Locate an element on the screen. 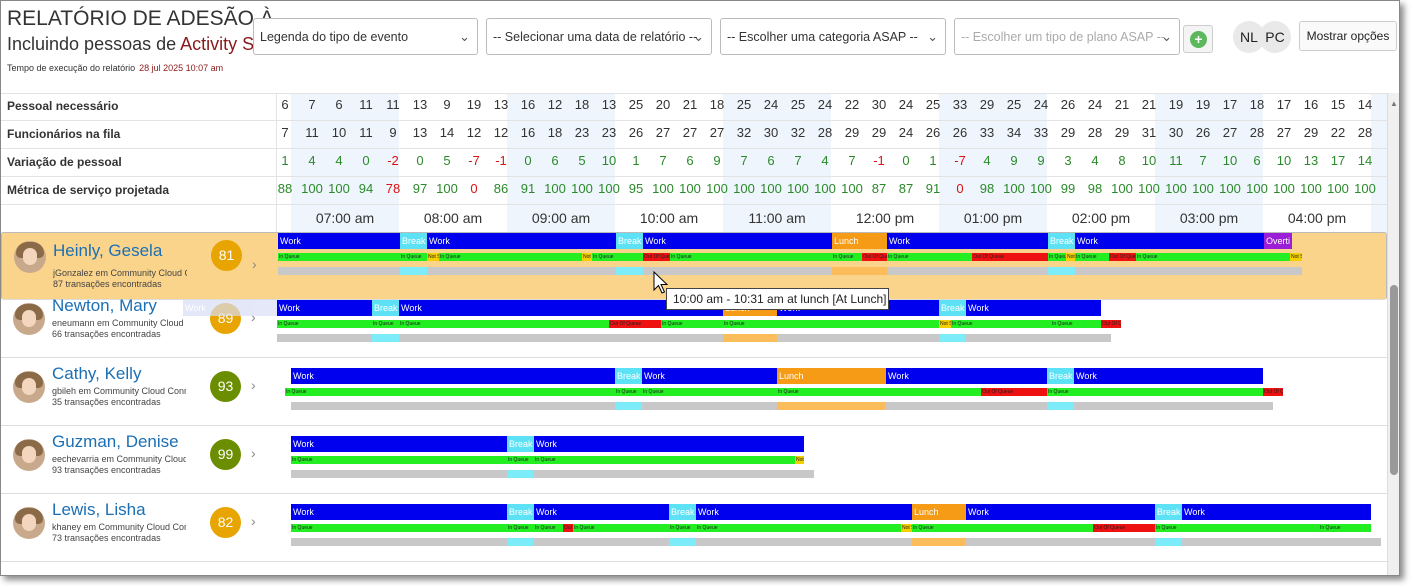 This screenshot has height=586, width=1413. event-legend-select: Legenda do tipo de evento ⌄ is located at coordinates (365, 36).